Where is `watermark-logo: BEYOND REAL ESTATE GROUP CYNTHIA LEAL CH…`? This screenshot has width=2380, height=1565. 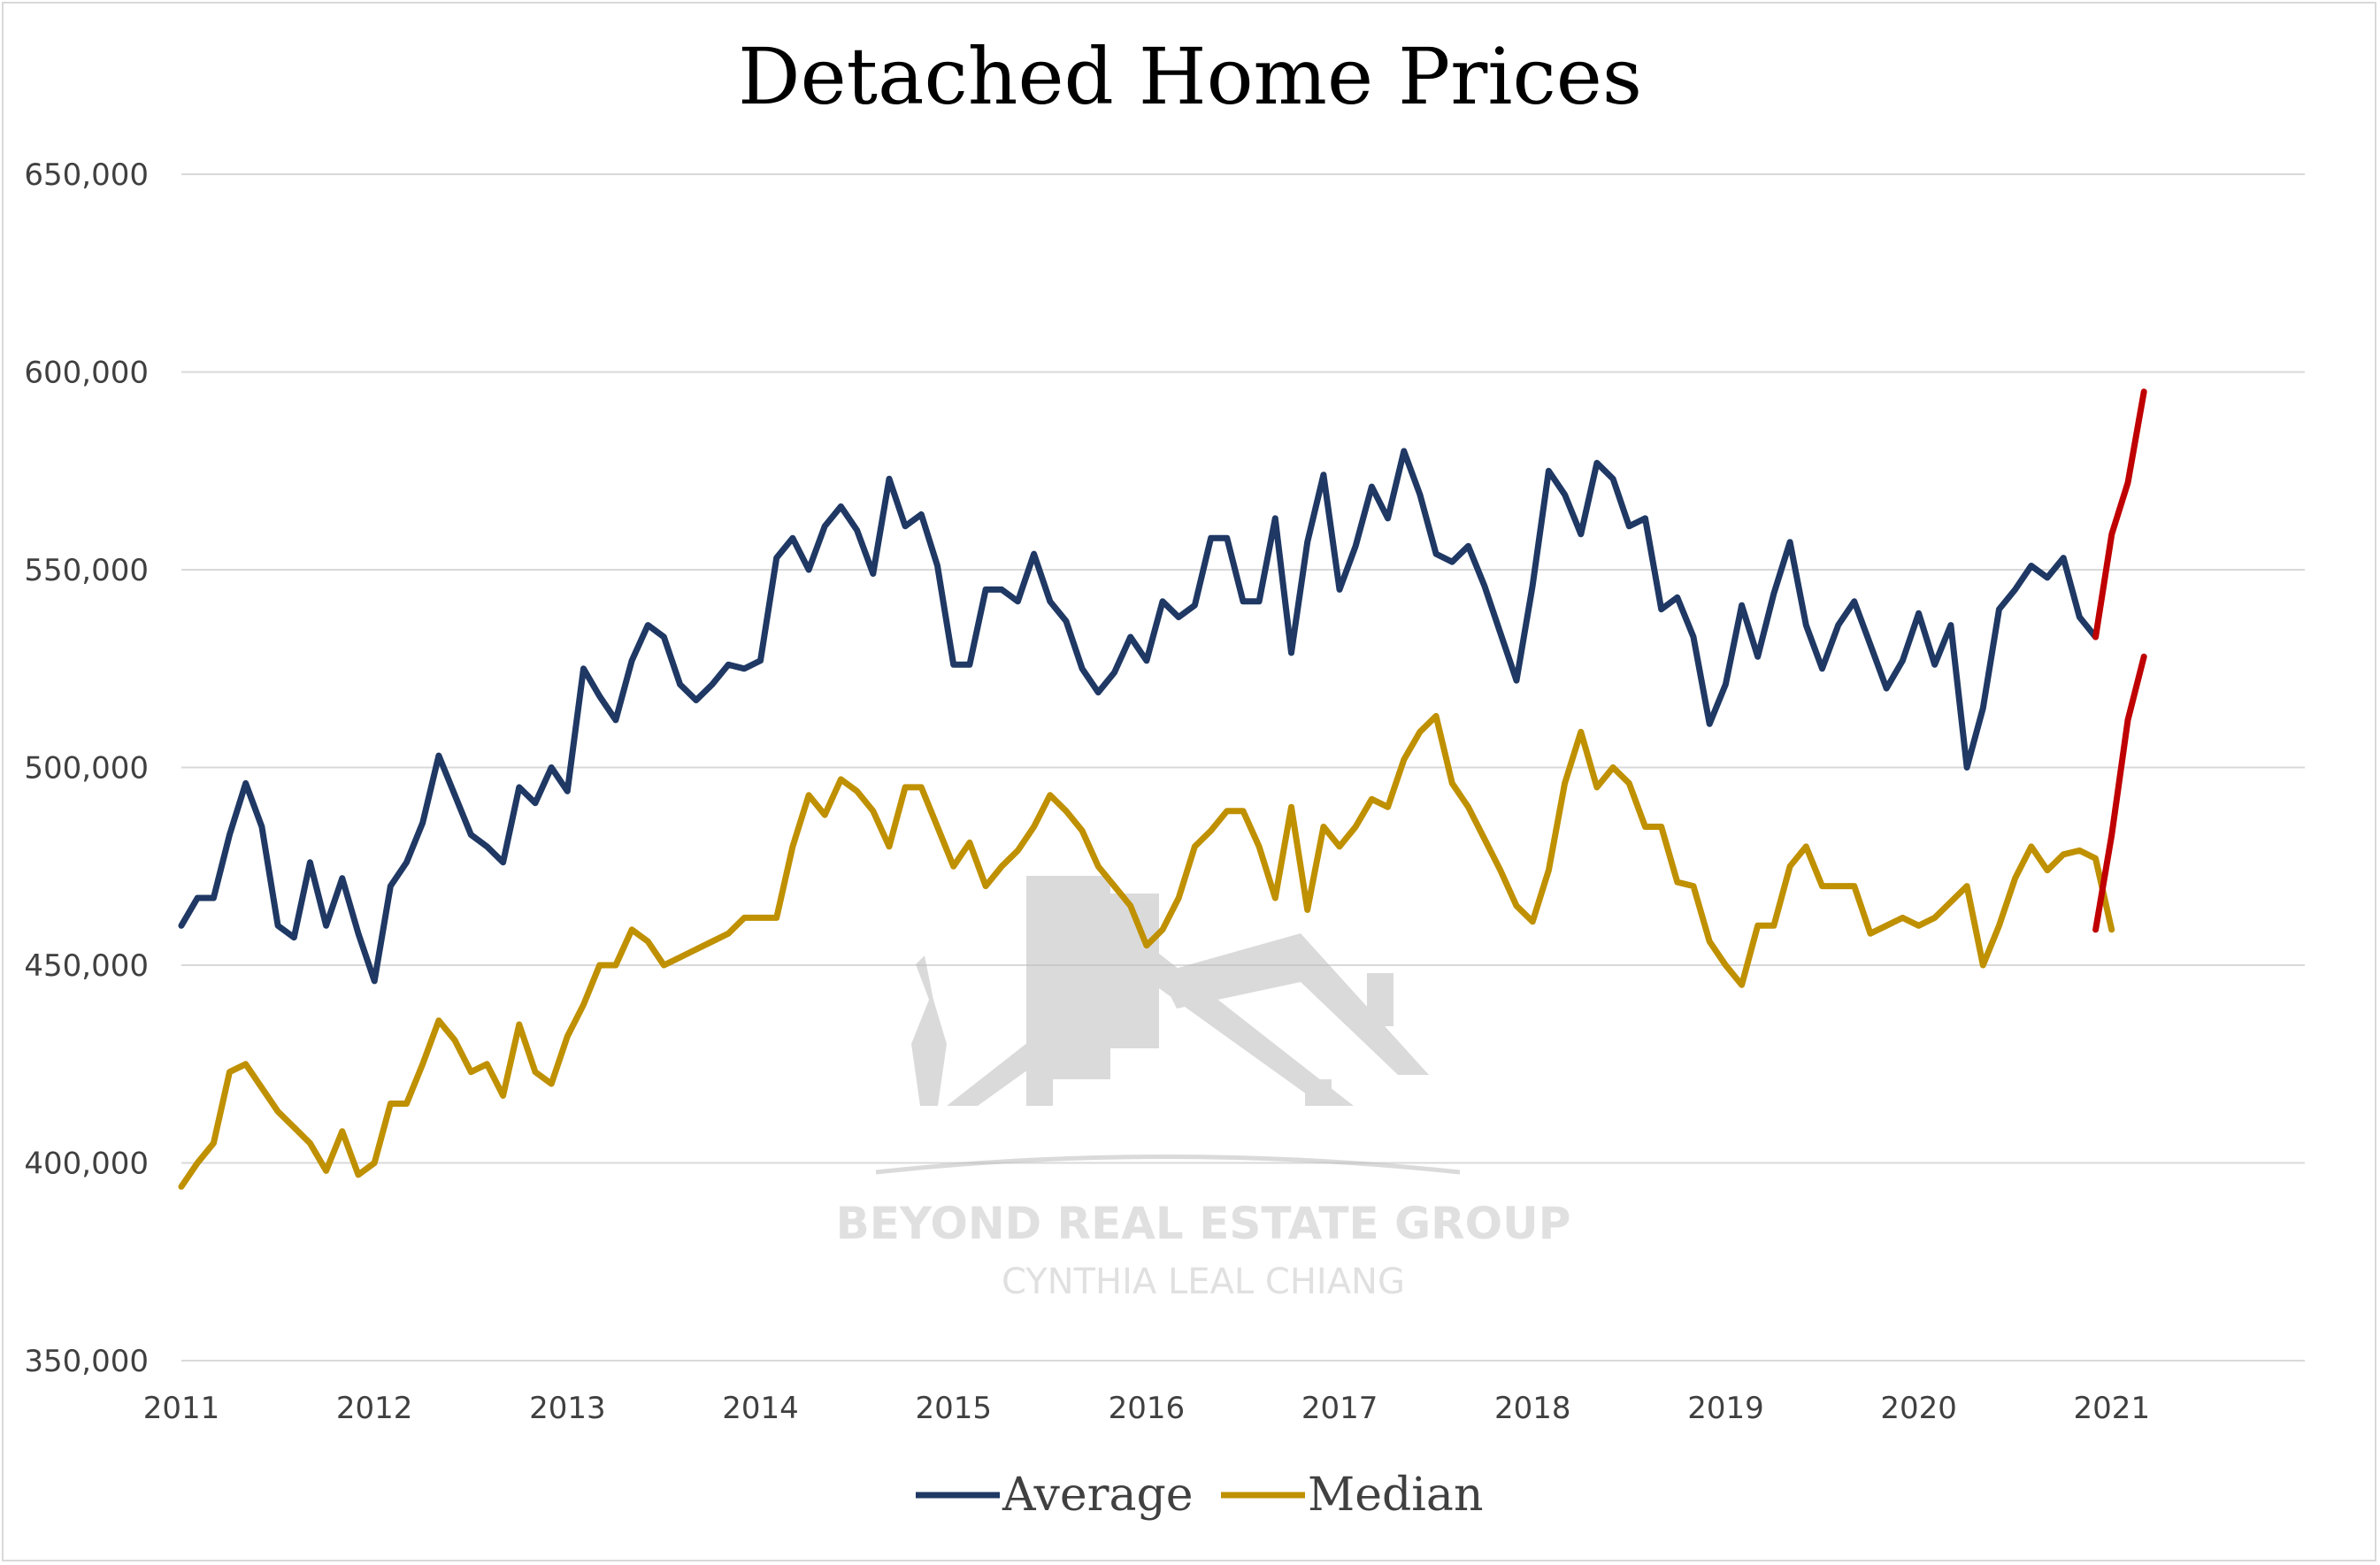
watermark-logo: BEYOND REAL ESTATE GROUP CYNTHIA LEAL CH… is located at coordinates (1203, 1089).